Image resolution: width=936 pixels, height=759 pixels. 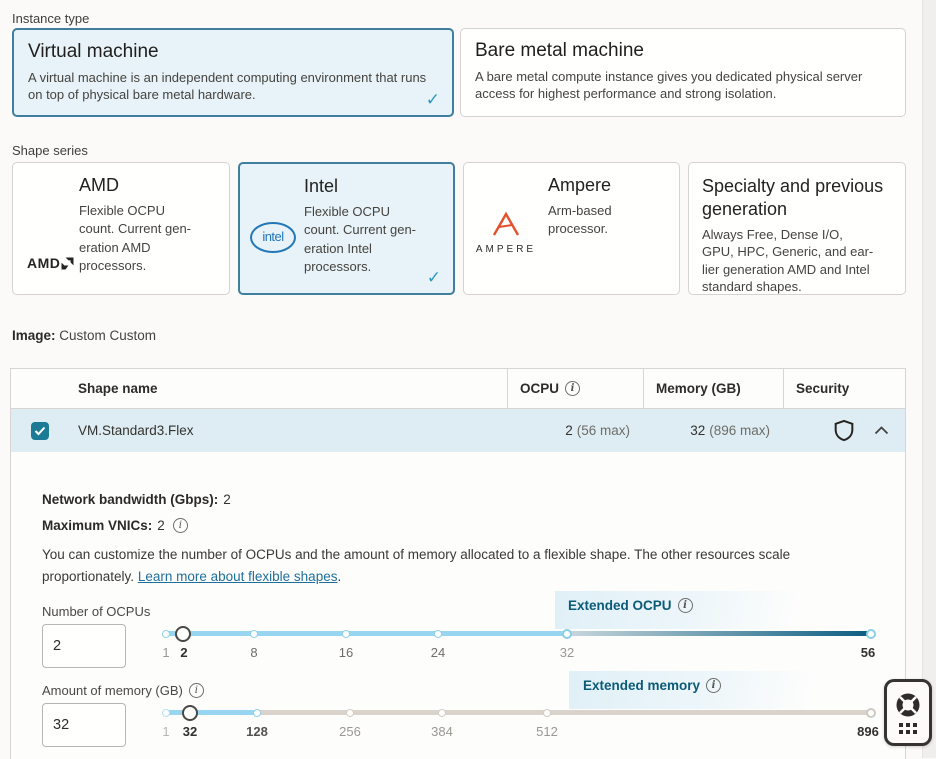 What do you see at coordinates (730, 430) in the screenshot?
I see `memory-cell: 32 (896 max)` at bounding box center [730, 430].